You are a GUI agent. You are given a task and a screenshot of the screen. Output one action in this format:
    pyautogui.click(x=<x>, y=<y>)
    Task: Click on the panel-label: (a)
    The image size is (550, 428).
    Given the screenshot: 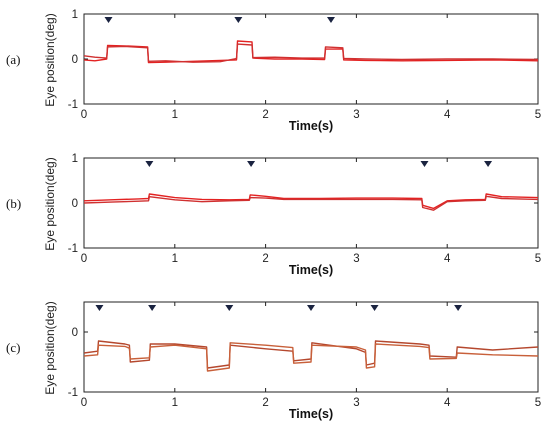 What is the action you would take?
    pyautogui.click(x=13, y=59)
    